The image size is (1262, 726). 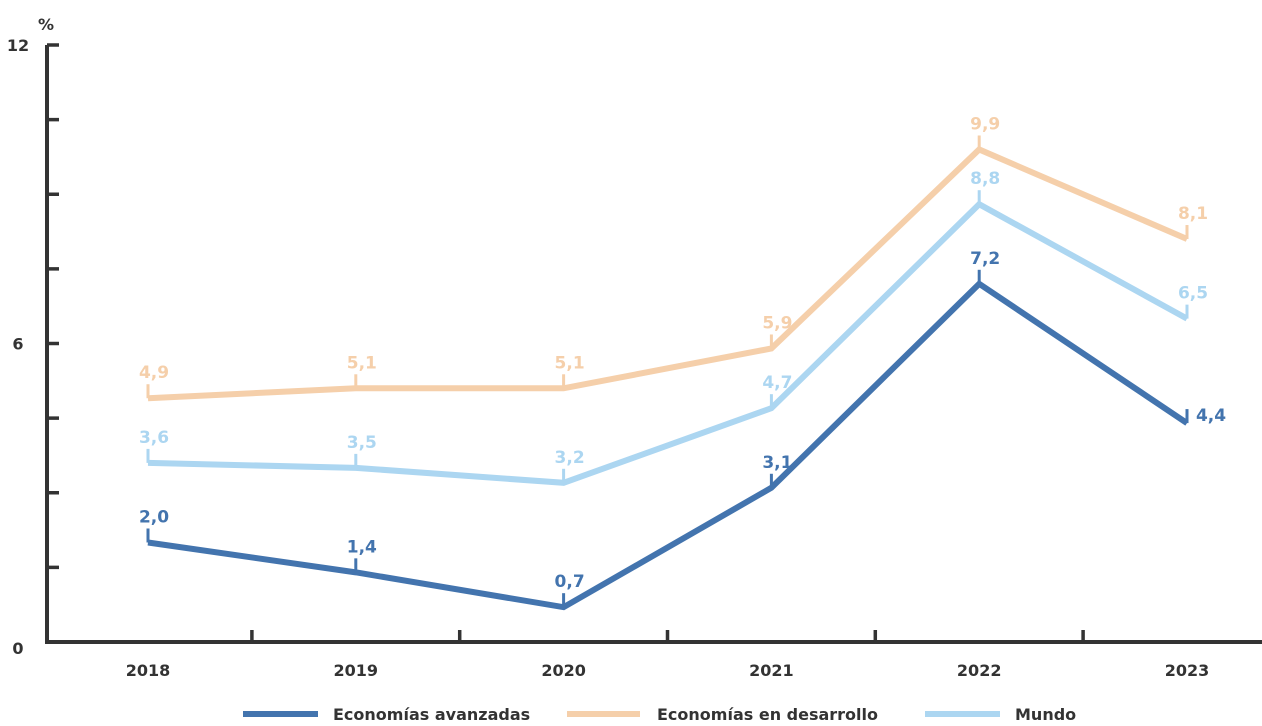 What do you see at coordinates (46, 24) in the screenshot?
I see `y-unit-label: %` at bounding box center [46, 24].